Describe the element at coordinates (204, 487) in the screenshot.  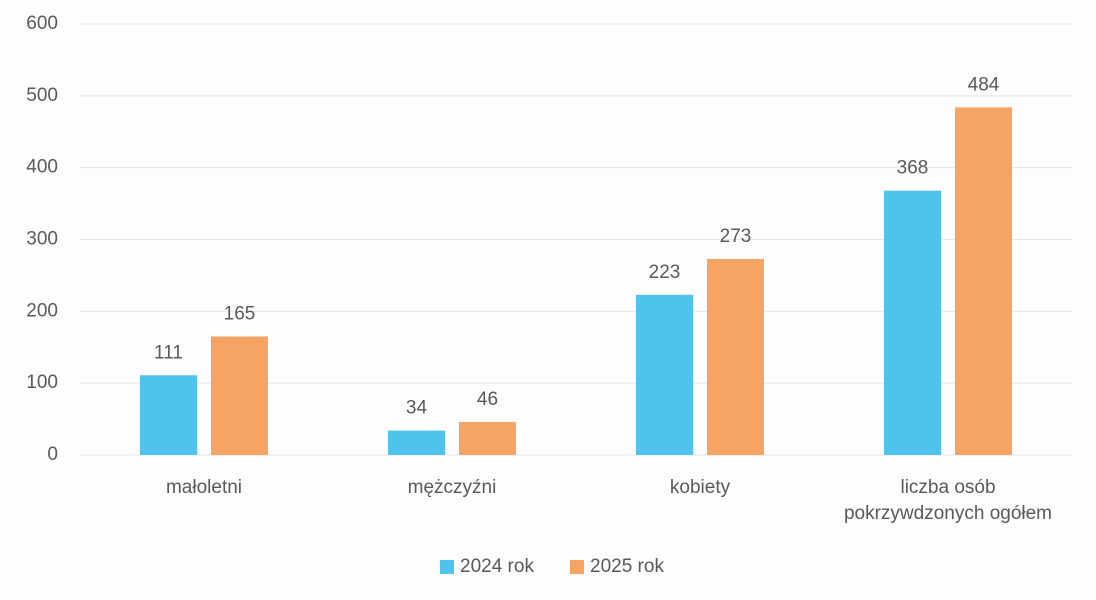
I see `x-tick-label: małoletni` at that location.